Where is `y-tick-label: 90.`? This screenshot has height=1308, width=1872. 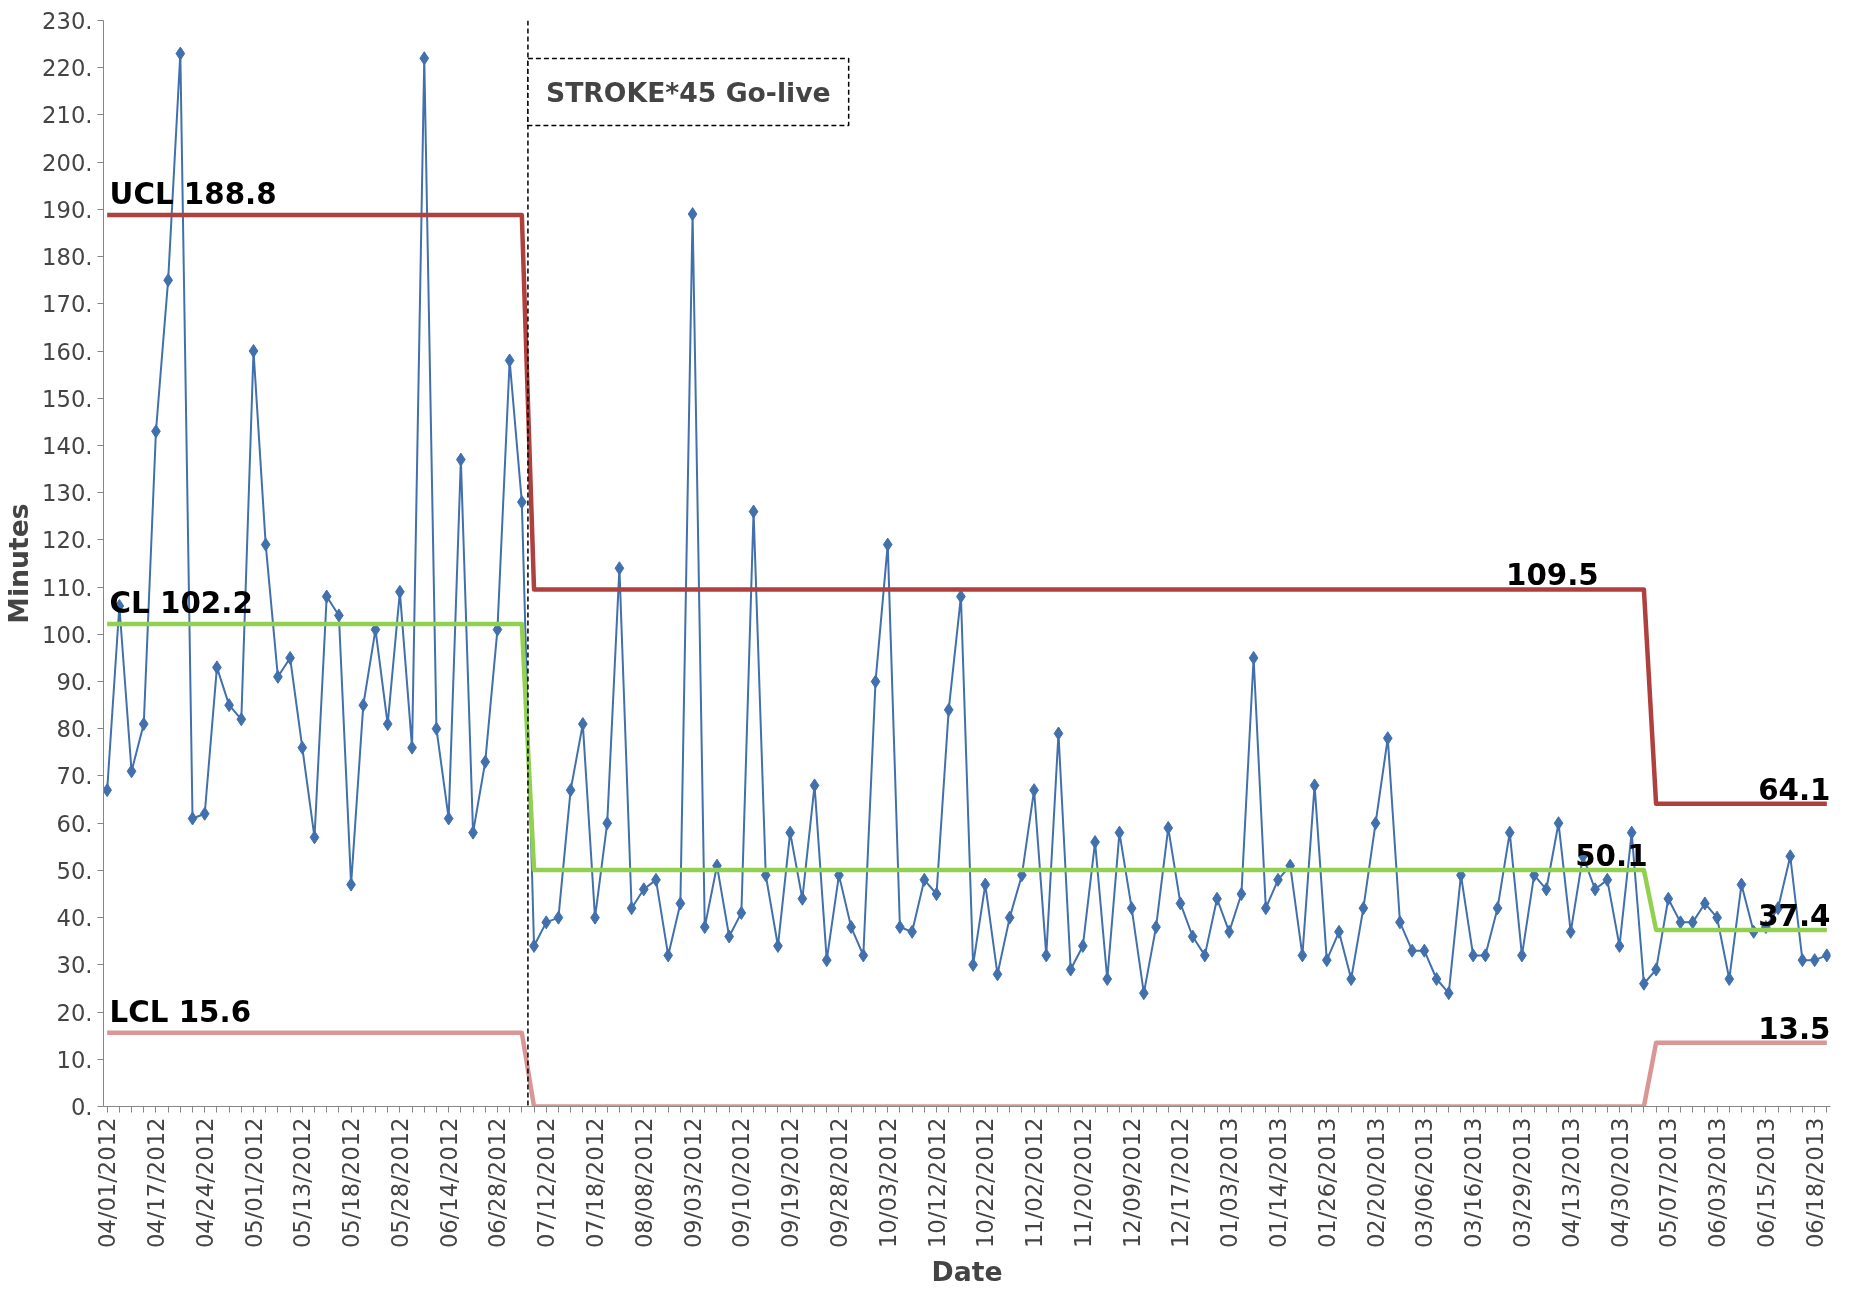 y-tick-label: 90. is located at coordinates (74, 682).